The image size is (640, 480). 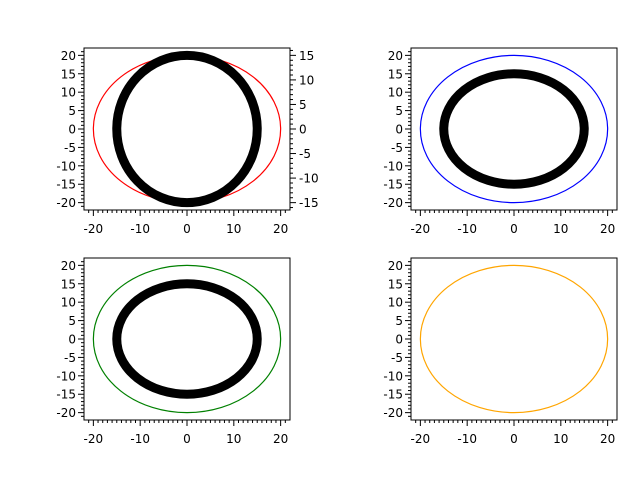 I want to click on y2-tick-label: -15, so click(x=309, y=203).